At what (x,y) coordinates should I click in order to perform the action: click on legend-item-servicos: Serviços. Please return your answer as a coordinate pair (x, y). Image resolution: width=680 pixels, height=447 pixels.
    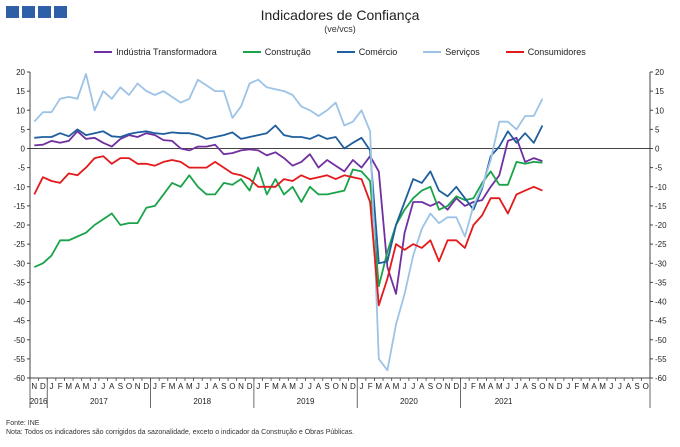
    Looking at the image, I should click on (451, 52).